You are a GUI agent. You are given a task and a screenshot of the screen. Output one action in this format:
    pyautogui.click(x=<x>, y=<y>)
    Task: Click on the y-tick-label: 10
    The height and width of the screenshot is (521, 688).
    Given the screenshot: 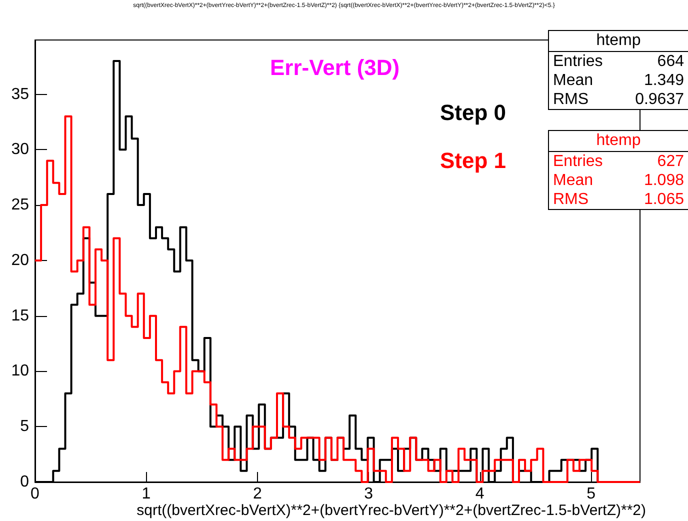 What is the action you would take?
    pyautogui.click(x=20, y=371)
    